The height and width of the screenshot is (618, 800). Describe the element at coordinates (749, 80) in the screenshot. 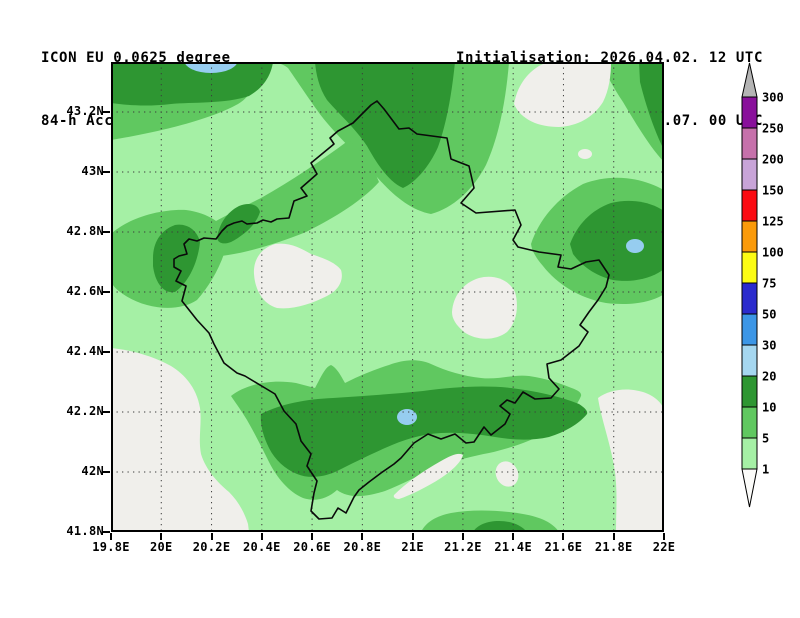

I see `colorbar-over-arrow` at that location.